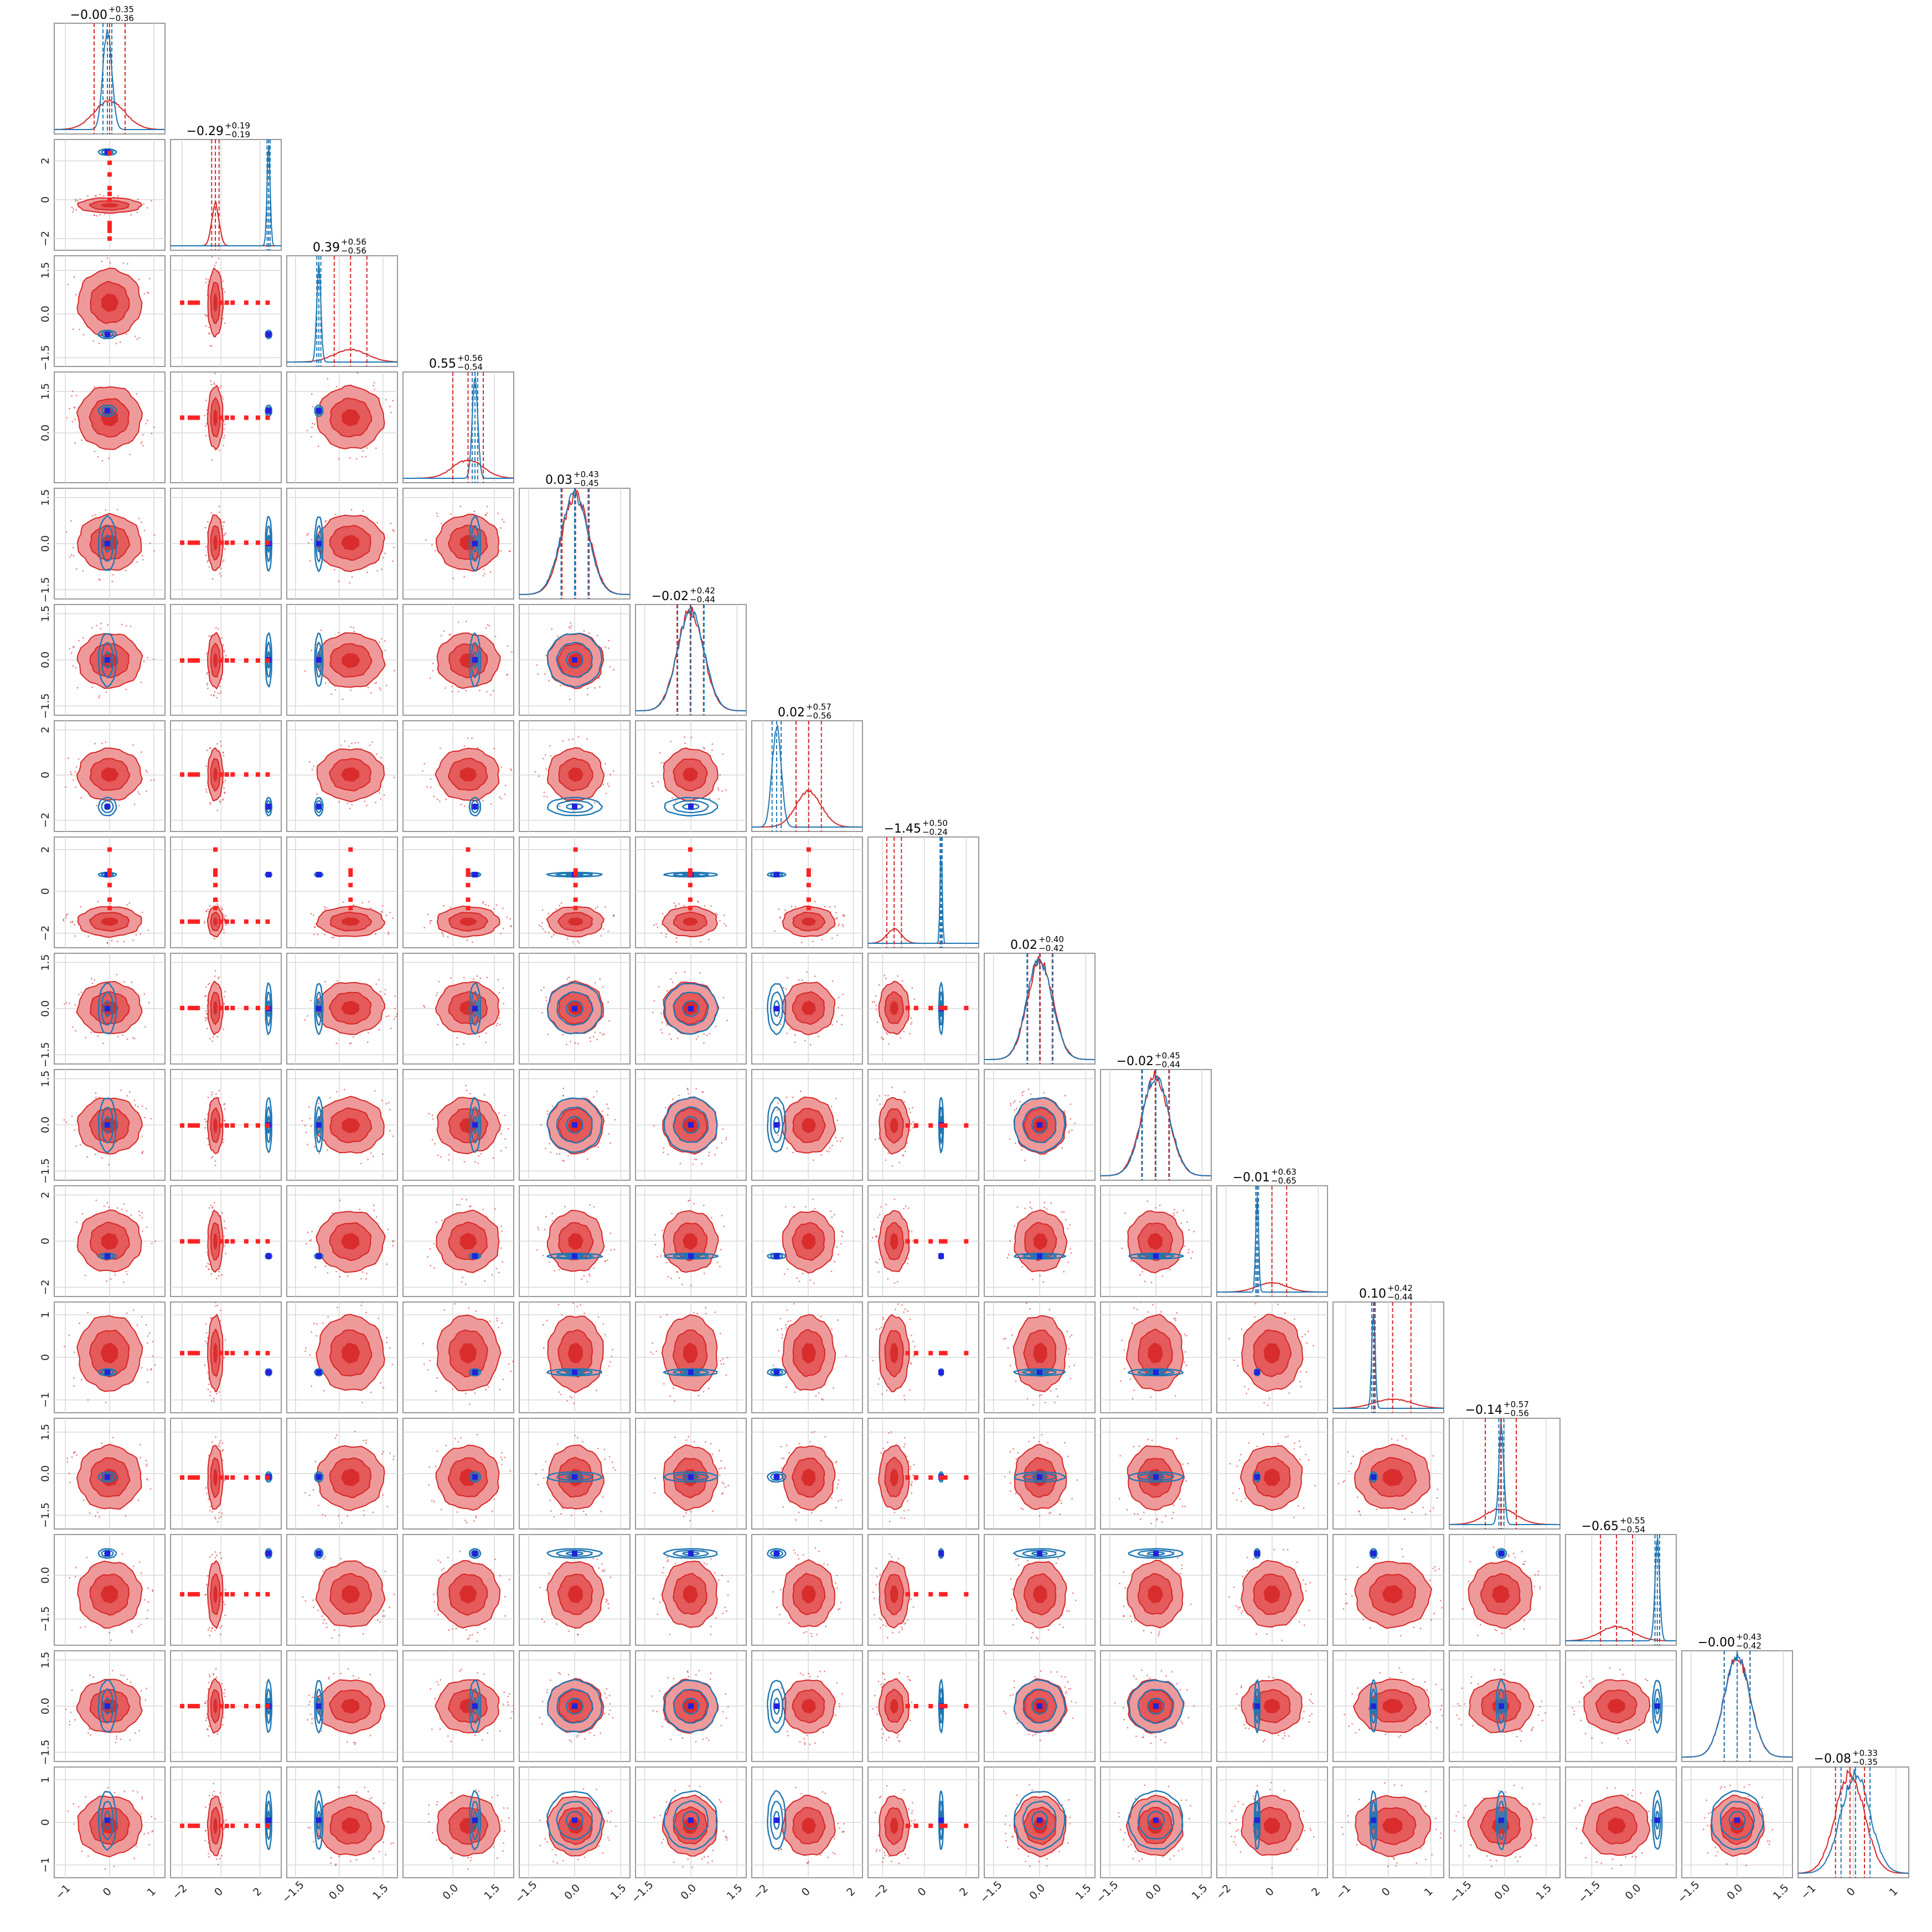 The width and height of the screenshot is (1932, 1932). What do you see at coordinates (45, 1171) in the screenshot?
I see `y-tick-label: −1.5` at bounding box center [45, 1171].